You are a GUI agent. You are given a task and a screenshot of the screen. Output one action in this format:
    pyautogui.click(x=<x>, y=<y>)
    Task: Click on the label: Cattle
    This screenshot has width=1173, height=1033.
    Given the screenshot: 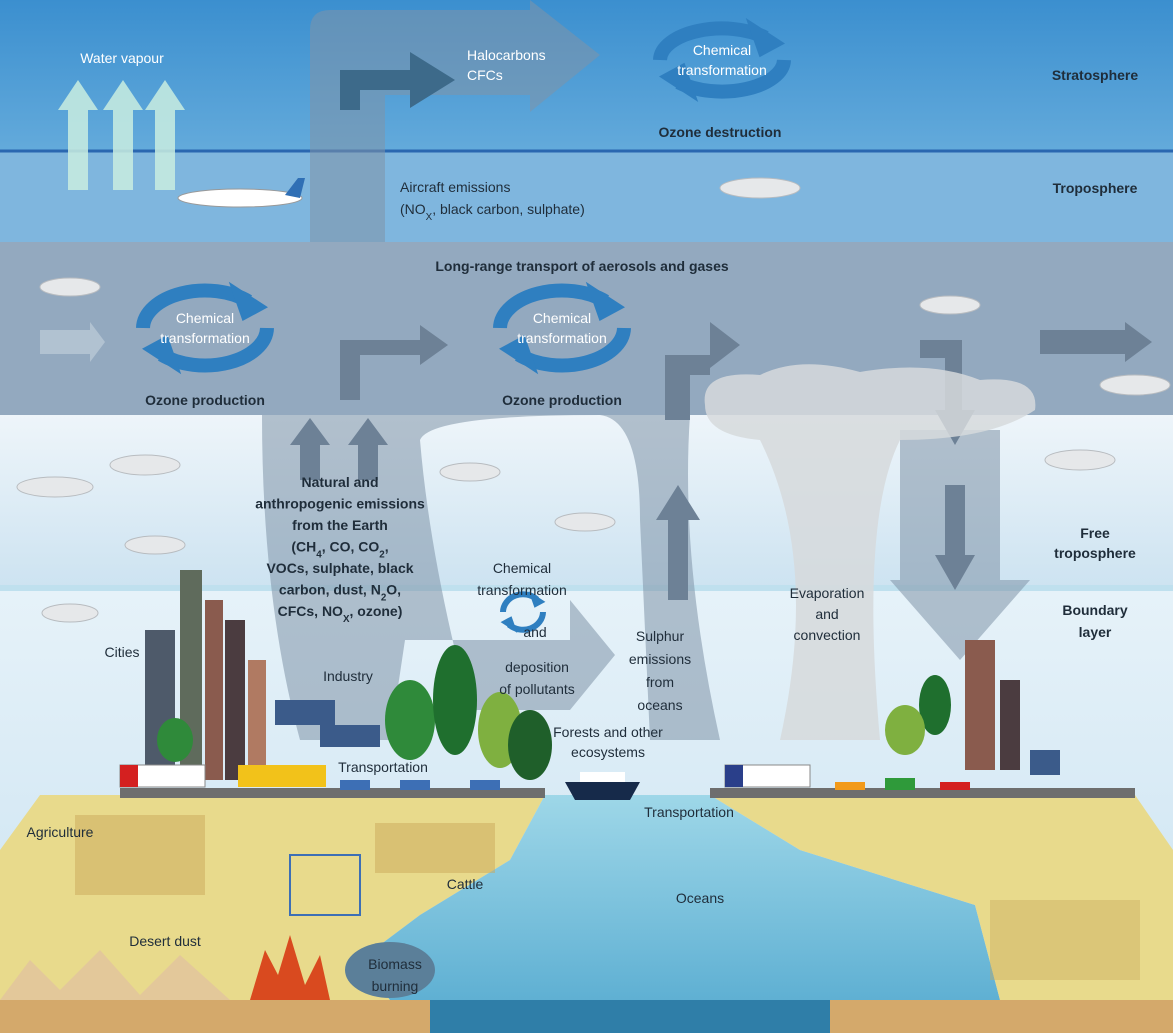 What is the action you would take?
    pyautogui.click(x=465, y=884)
    